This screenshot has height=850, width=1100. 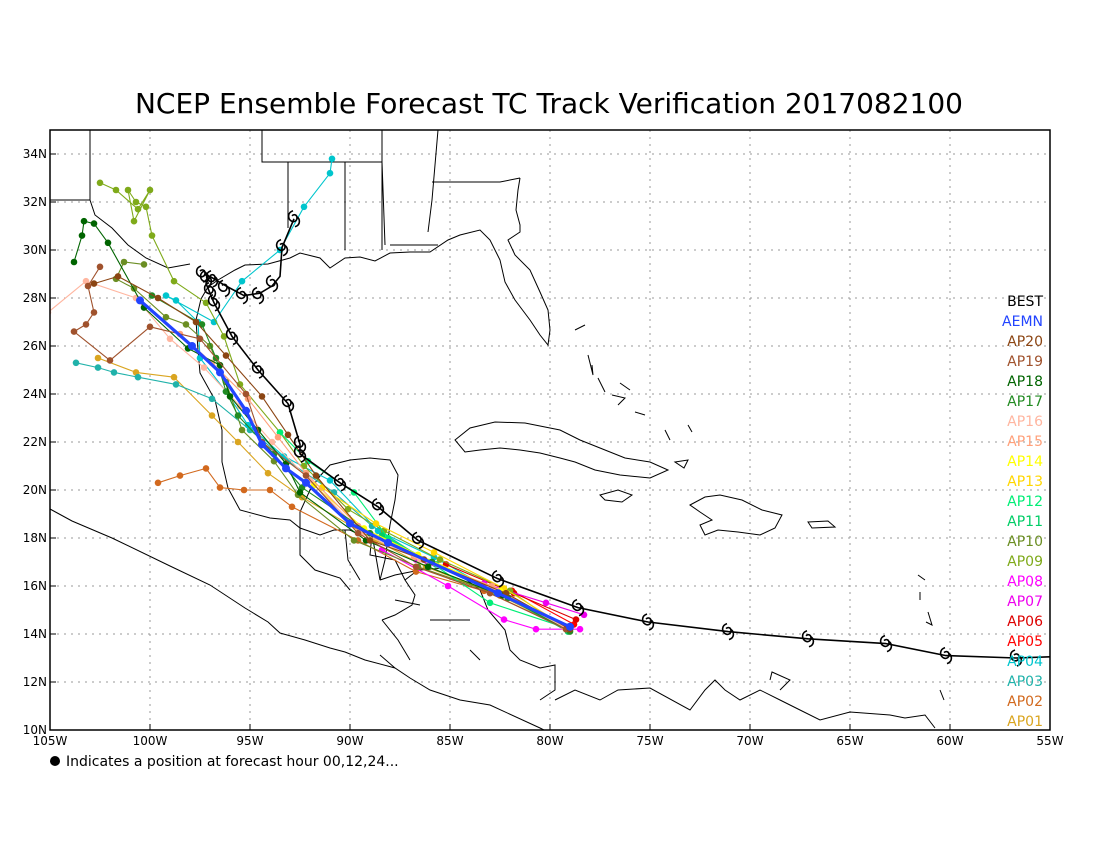 I want to click on x-tick-label: 75W, so click(x=649, y=741).